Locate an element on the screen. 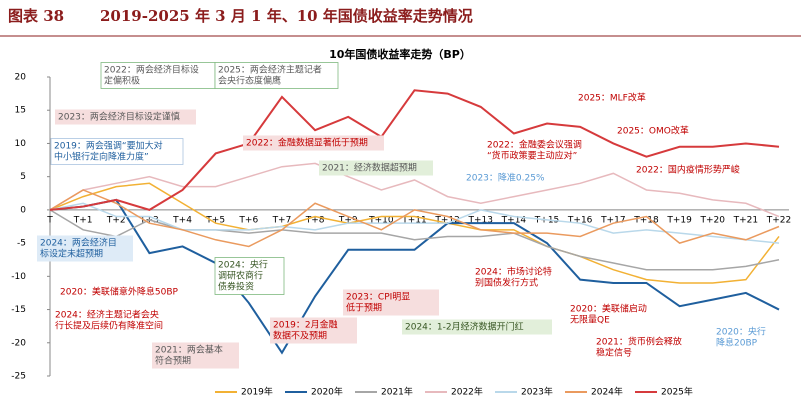 The height and width of the screenshot is (412, 801). annotation-text: “货币政策要主动应对” is located at coordinates (532, 156).